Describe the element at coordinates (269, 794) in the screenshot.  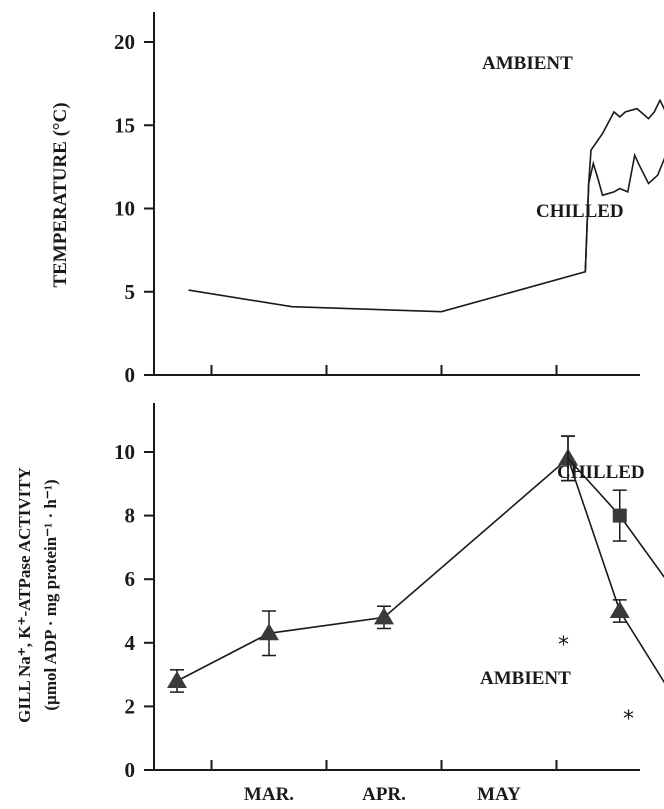
I see `month-label: MAR.` at that location.